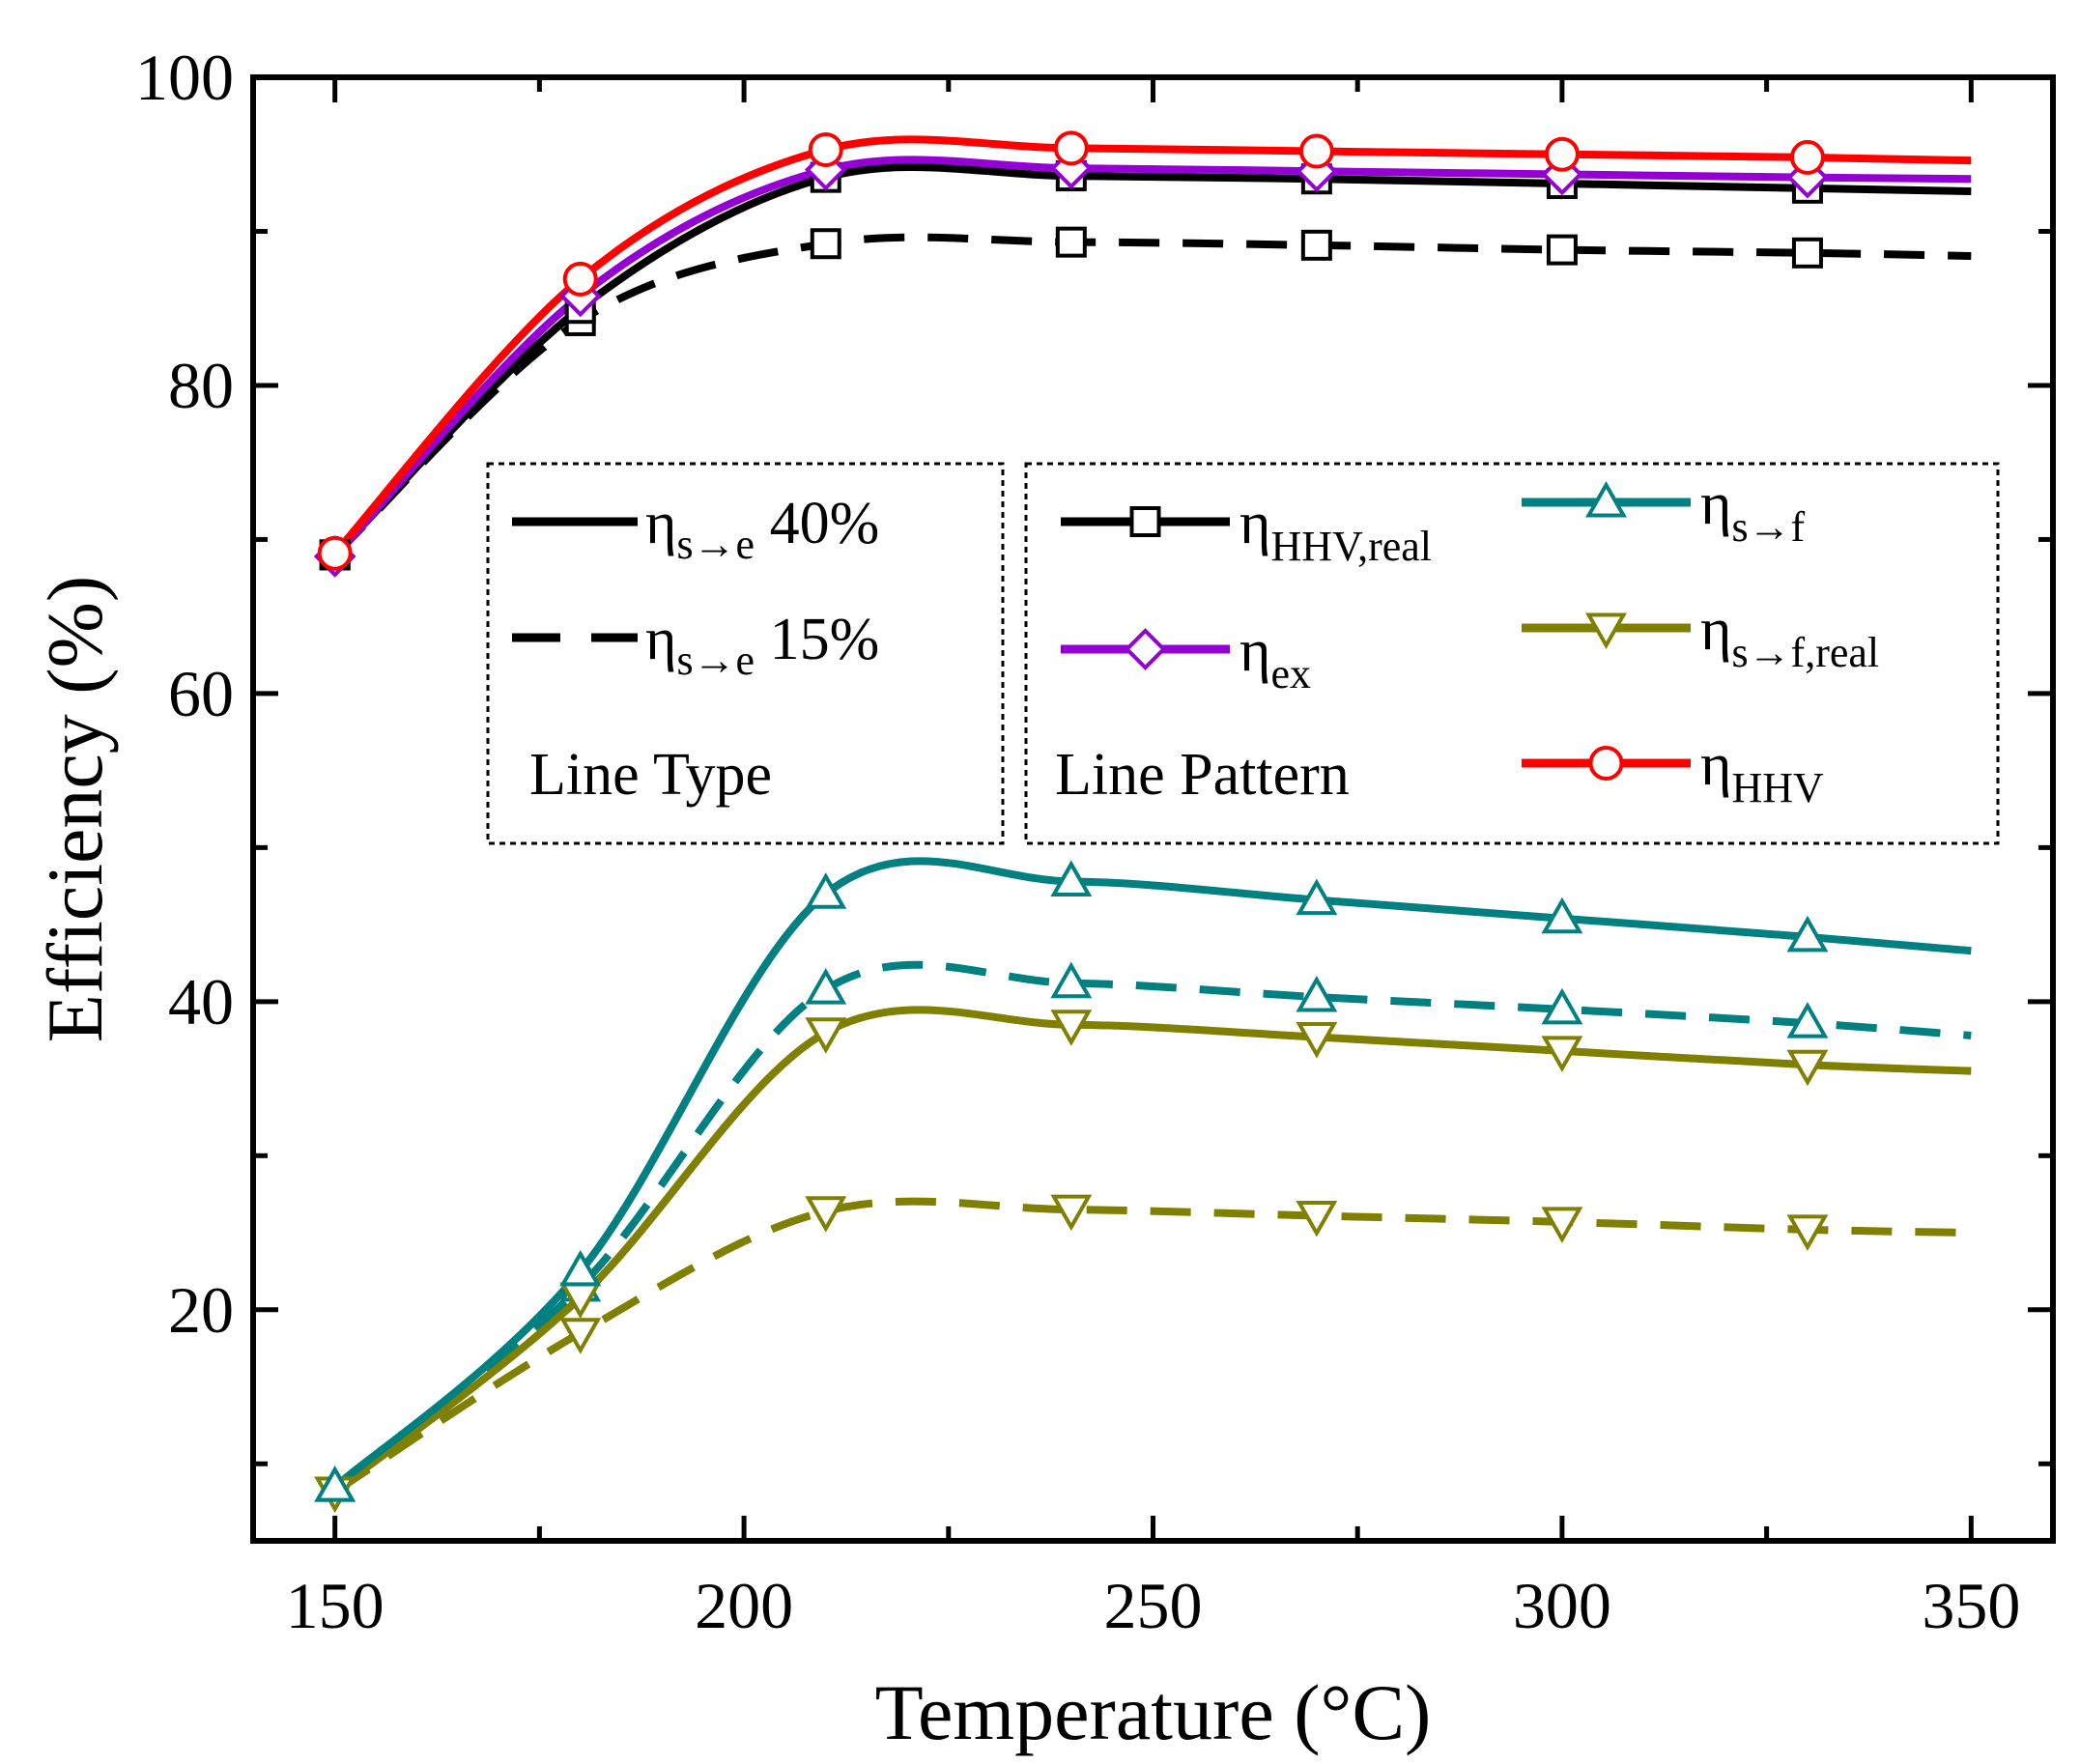  I want to click on x-tick-label: 150, so click(335, 1605).